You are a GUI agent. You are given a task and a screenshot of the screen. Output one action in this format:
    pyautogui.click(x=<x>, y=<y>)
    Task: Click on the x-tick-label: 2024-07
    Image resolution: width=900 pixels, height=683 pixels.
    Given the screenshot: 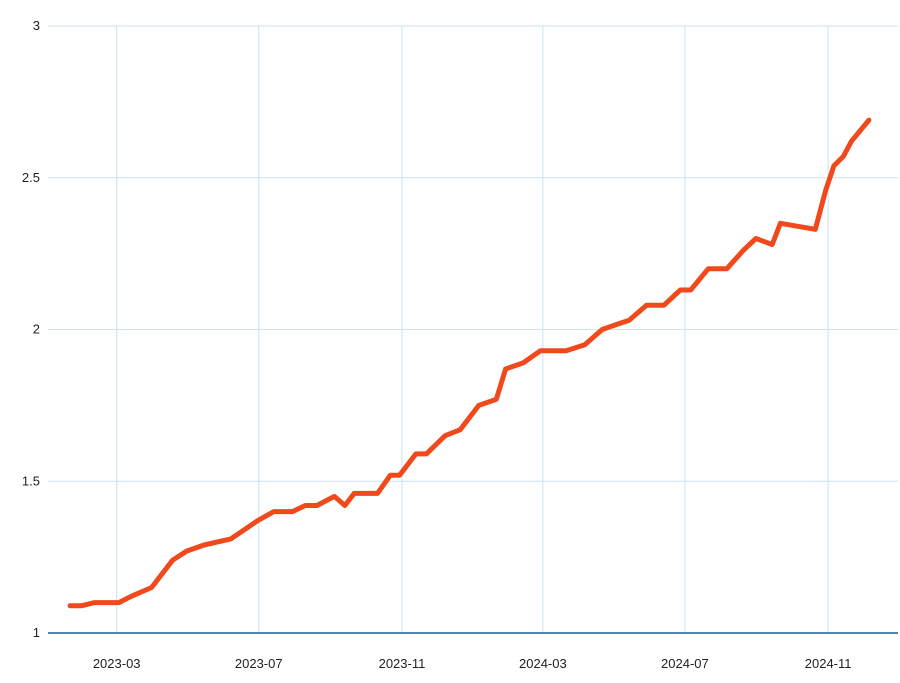 What is the action you would take?
    pyautogui.click(x=685, y=663)
    